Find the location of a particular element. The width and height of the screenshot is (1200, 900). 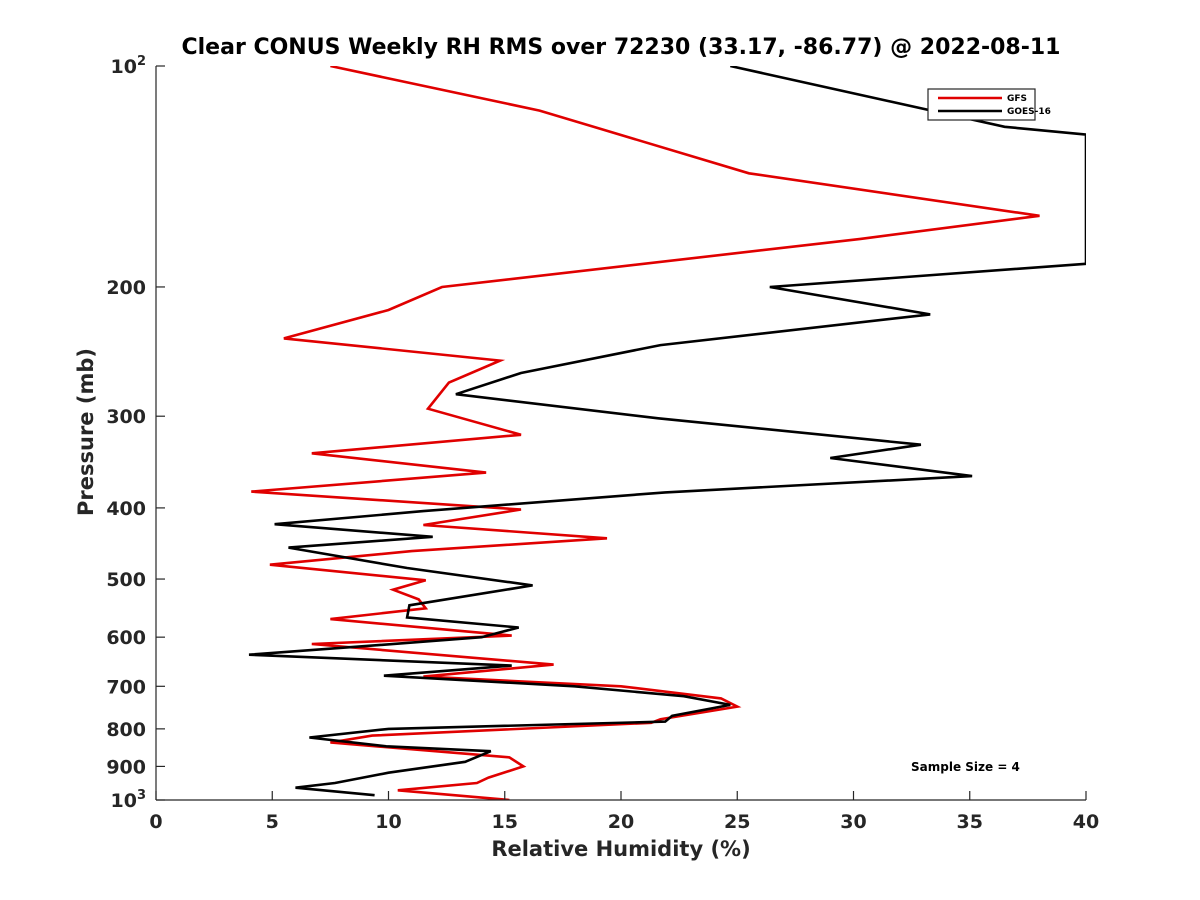

x-tick-label: 30 is located at coordinates (853, 822).